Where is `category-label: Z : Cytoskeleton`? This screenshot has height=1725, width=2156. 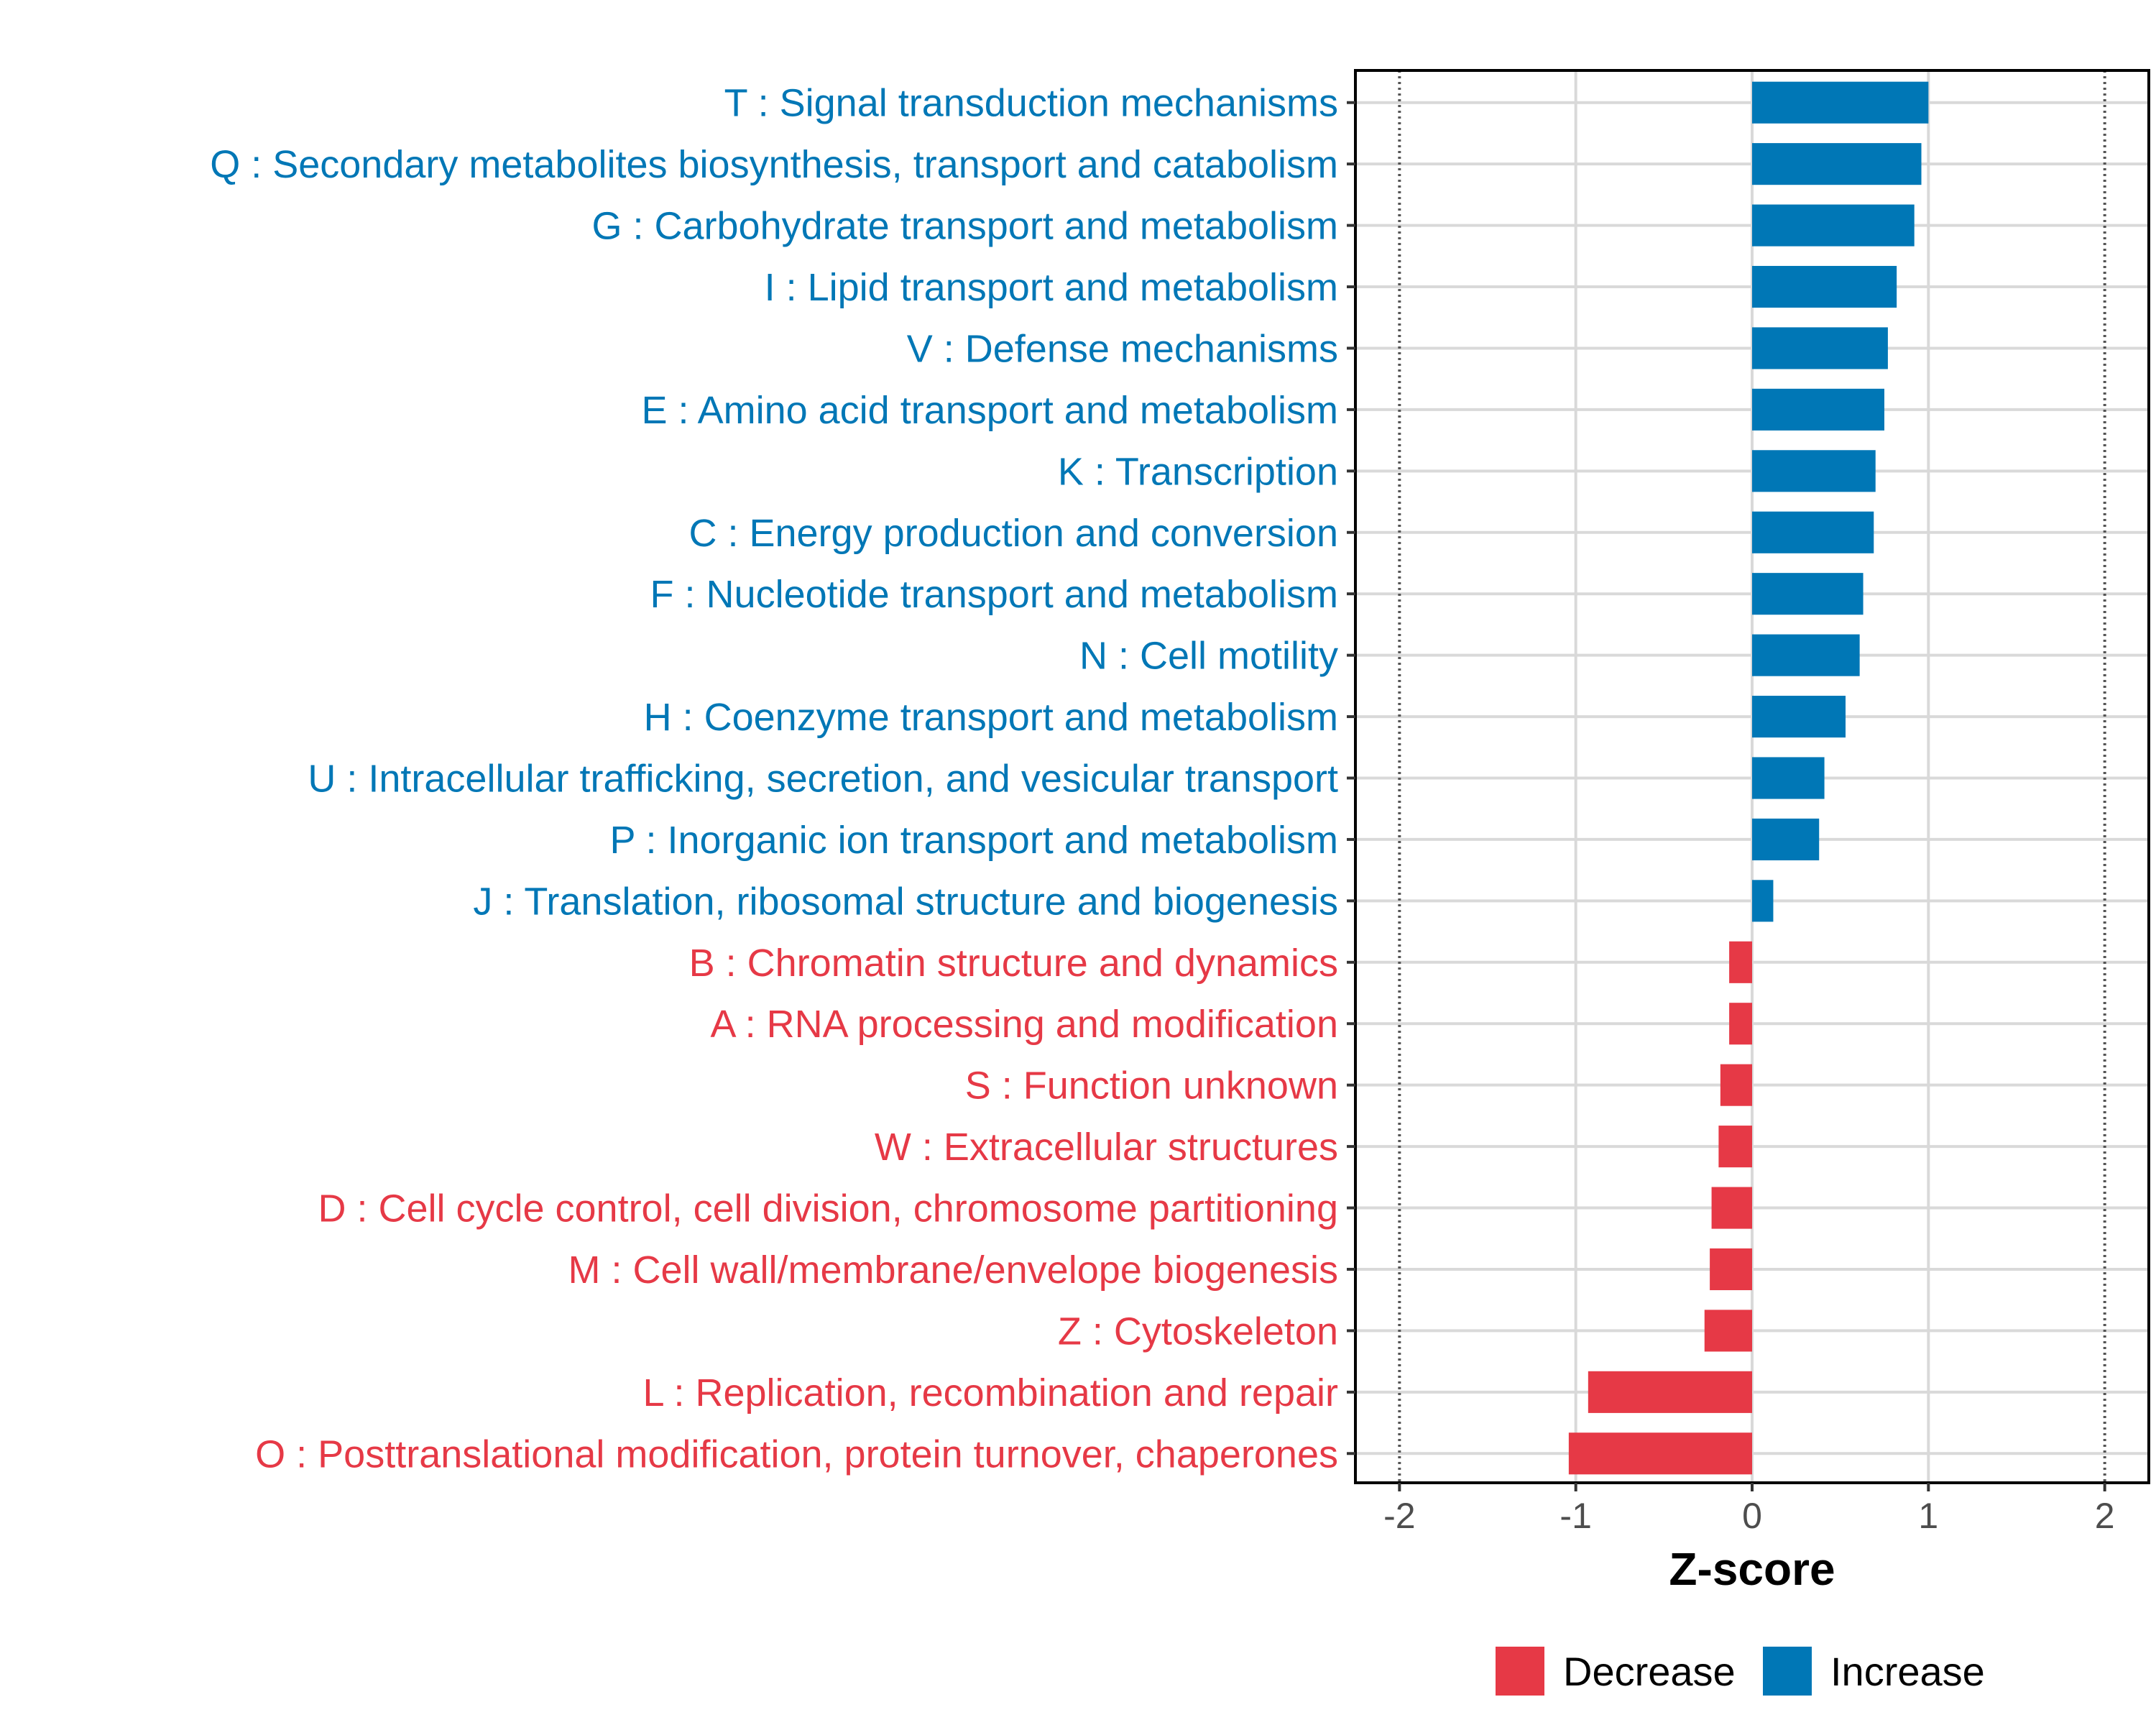
category-label: Z : Cytoskeleton is located at coordinates (1198, 1331).